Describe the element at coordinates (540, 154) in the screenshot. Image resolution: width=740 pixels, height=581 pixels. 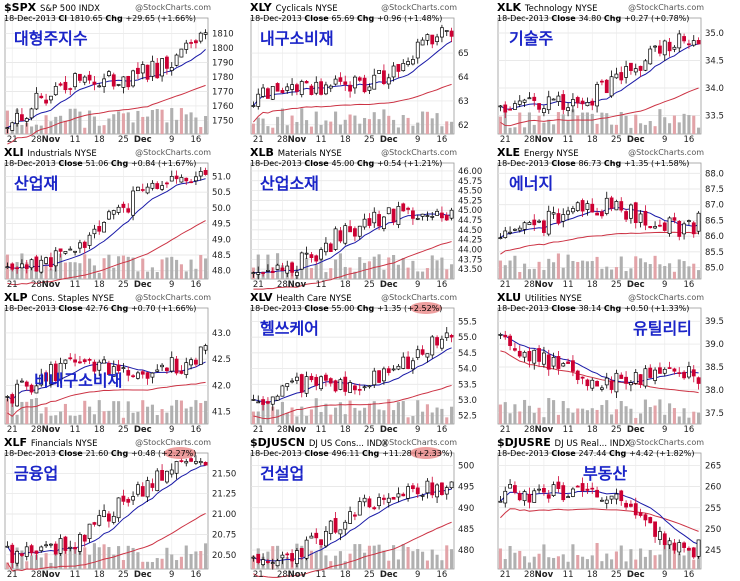
I see `chart-name: Energy` at that location.